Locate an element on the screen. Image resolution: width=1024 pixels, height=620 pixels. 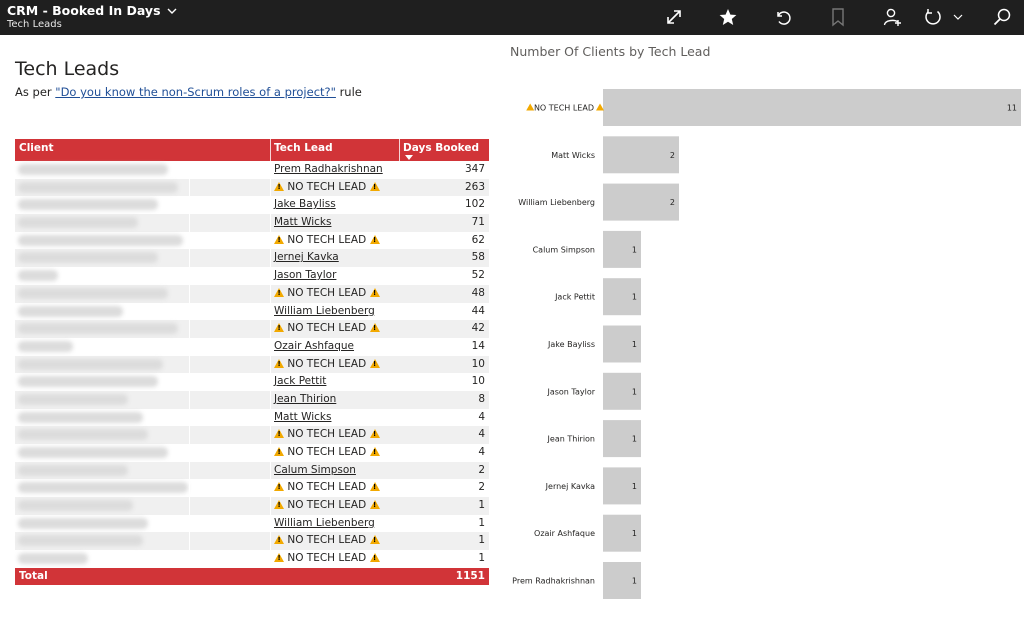
days-booked-cell: 48 is located at coordinates (478, 292).